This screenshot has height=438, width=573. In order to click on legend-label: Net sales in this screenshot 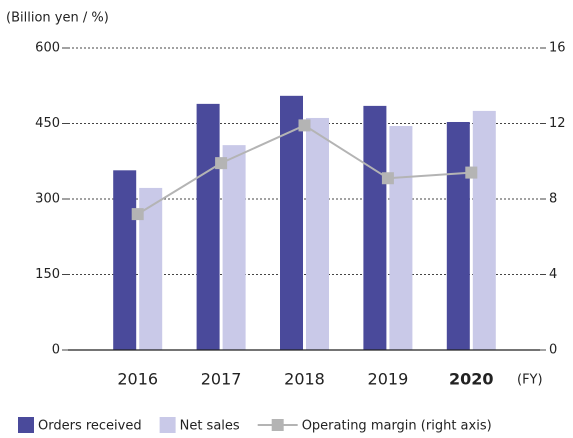, I will do `click(210, 426)`.